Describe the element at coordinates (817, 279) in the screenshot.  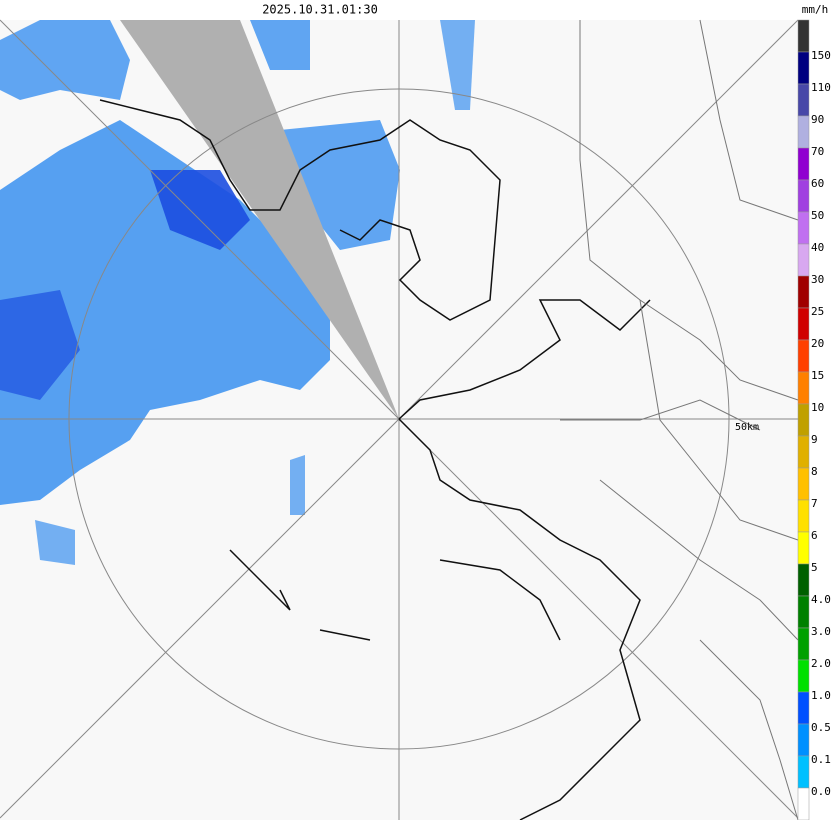
I see `legend-label: 30` at that location.